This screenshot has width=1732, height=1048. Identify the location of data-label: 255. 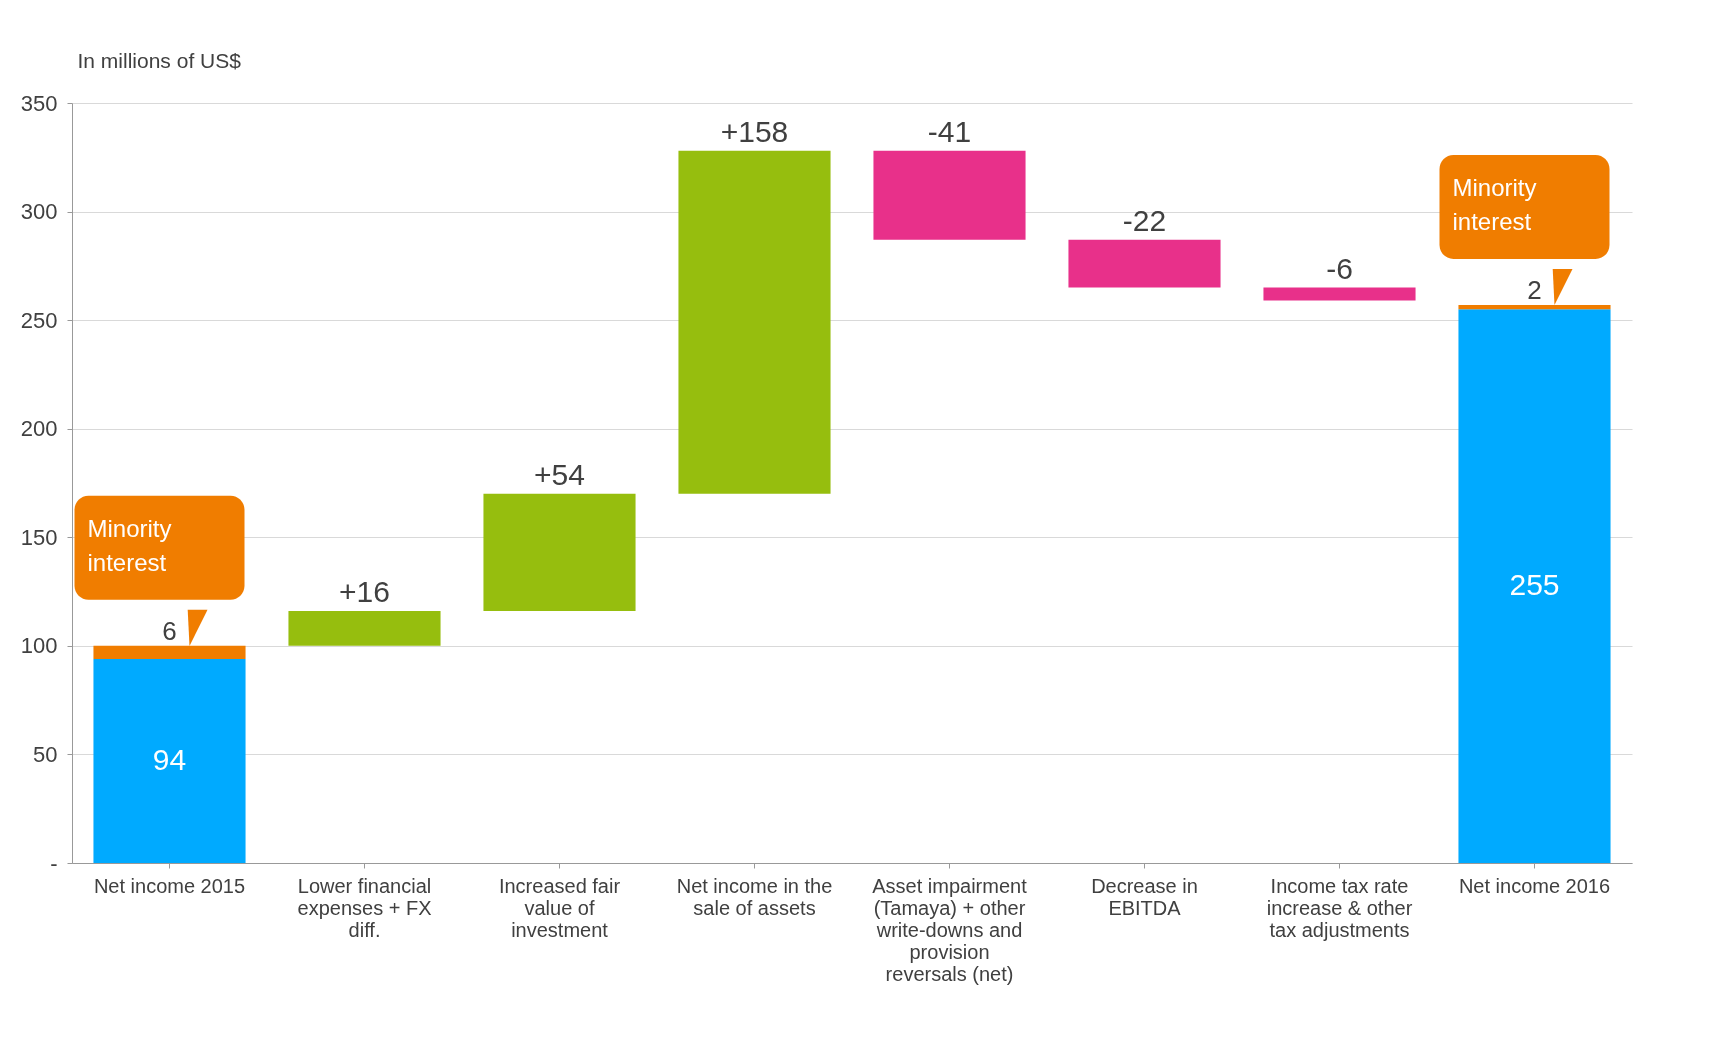
(1534, 585).